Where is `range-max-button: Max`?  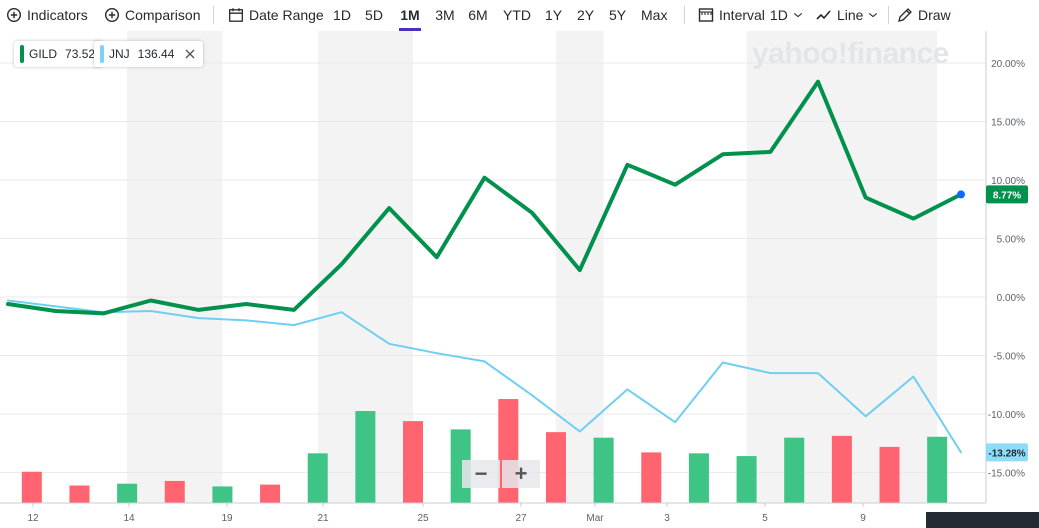
range-max-button: Max is located at coordinates (654, 15).